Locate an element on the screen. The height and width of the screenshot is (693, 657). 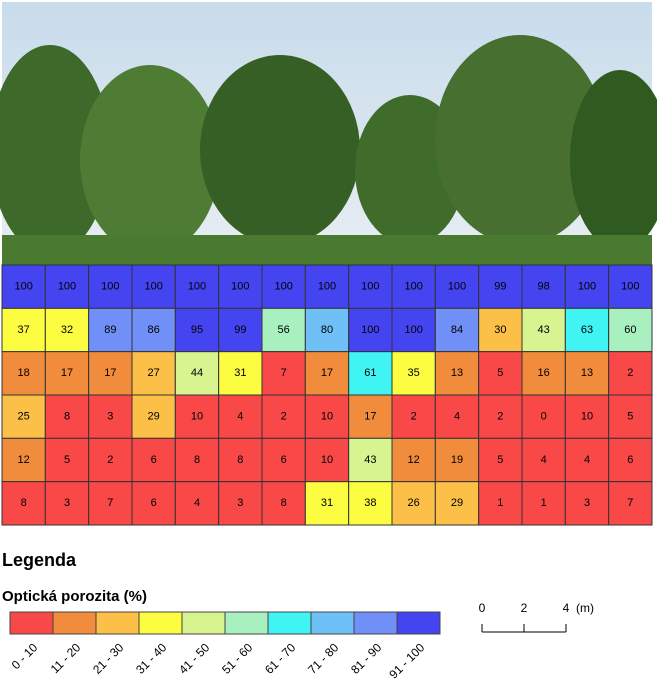
cell-label: 35 is located at coordinates (414, 373).